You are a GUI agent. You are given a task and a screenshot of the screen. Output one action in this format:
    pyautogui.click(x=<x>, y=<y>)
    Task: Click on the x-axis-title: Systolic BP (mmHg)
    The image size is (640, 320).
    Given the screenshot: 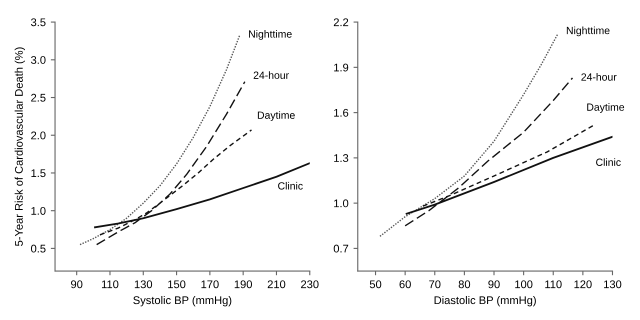 What is the action you would take?
    pyautogui.click(x=182, y=301)
    